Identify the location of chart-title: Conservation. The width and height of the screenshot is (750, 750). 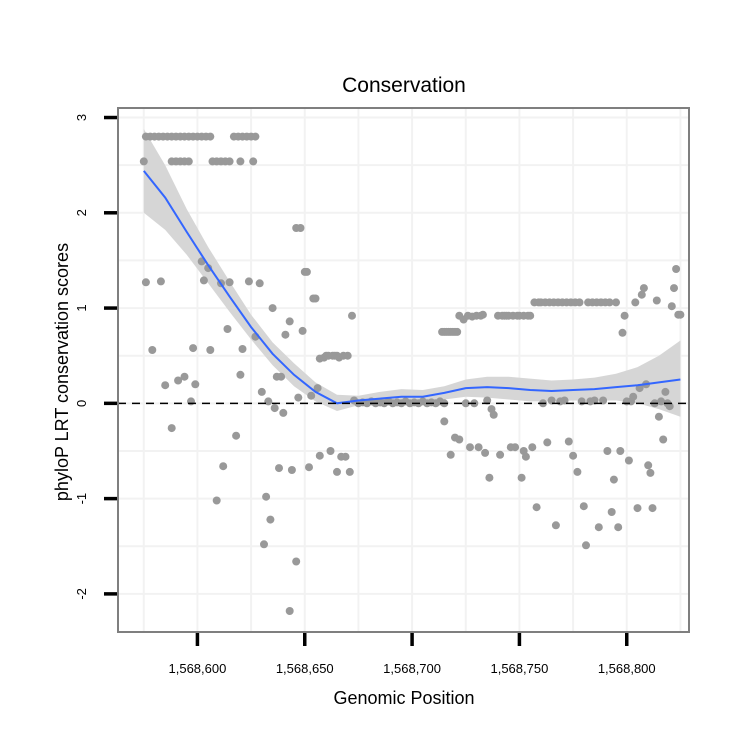
(404, 85).